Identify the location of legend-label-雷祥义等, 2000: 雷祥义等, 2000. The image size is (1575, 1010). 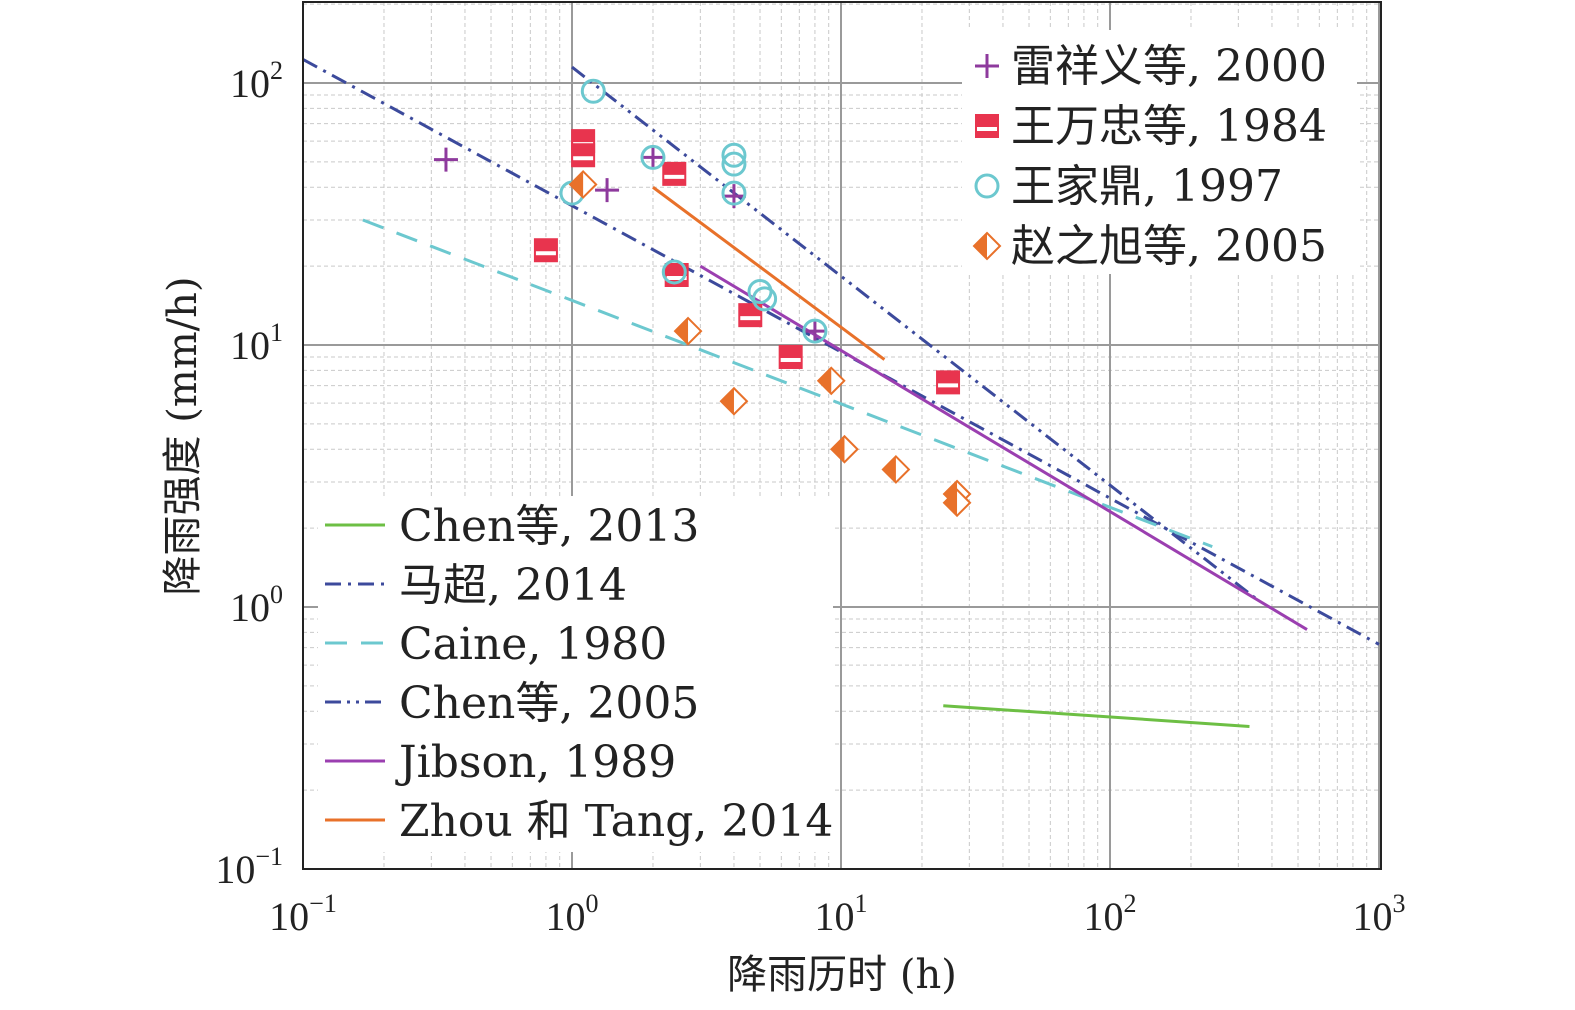
(1169, 66).